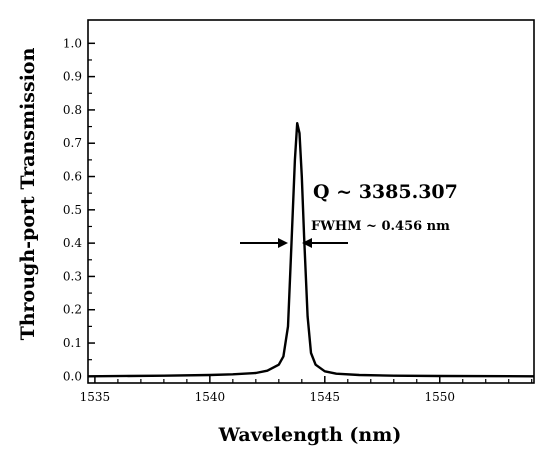  Describe the element at coordinates (325, 243) in the screenshot. I see `fwhm-right-arrow` at that location.